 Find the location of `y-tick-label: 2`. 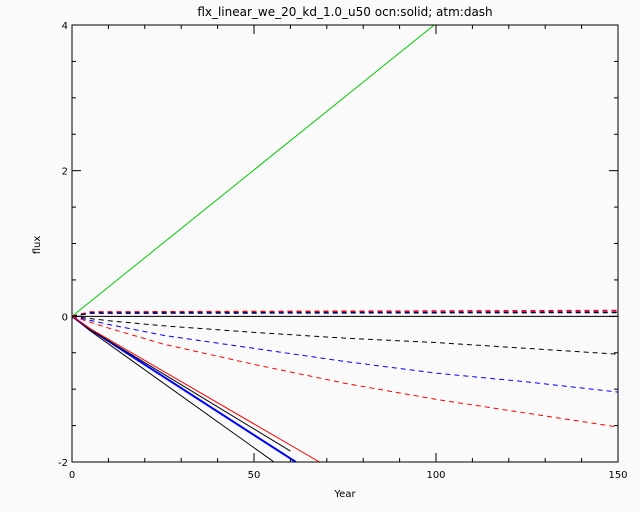

y-tick-label: 2 is located at coordinates (65, 172).